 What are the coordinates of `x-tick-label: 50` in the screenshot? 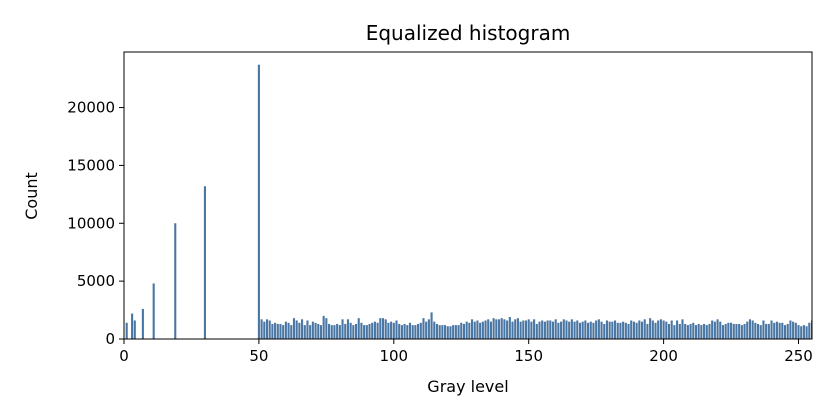 It's located at (258, 356).